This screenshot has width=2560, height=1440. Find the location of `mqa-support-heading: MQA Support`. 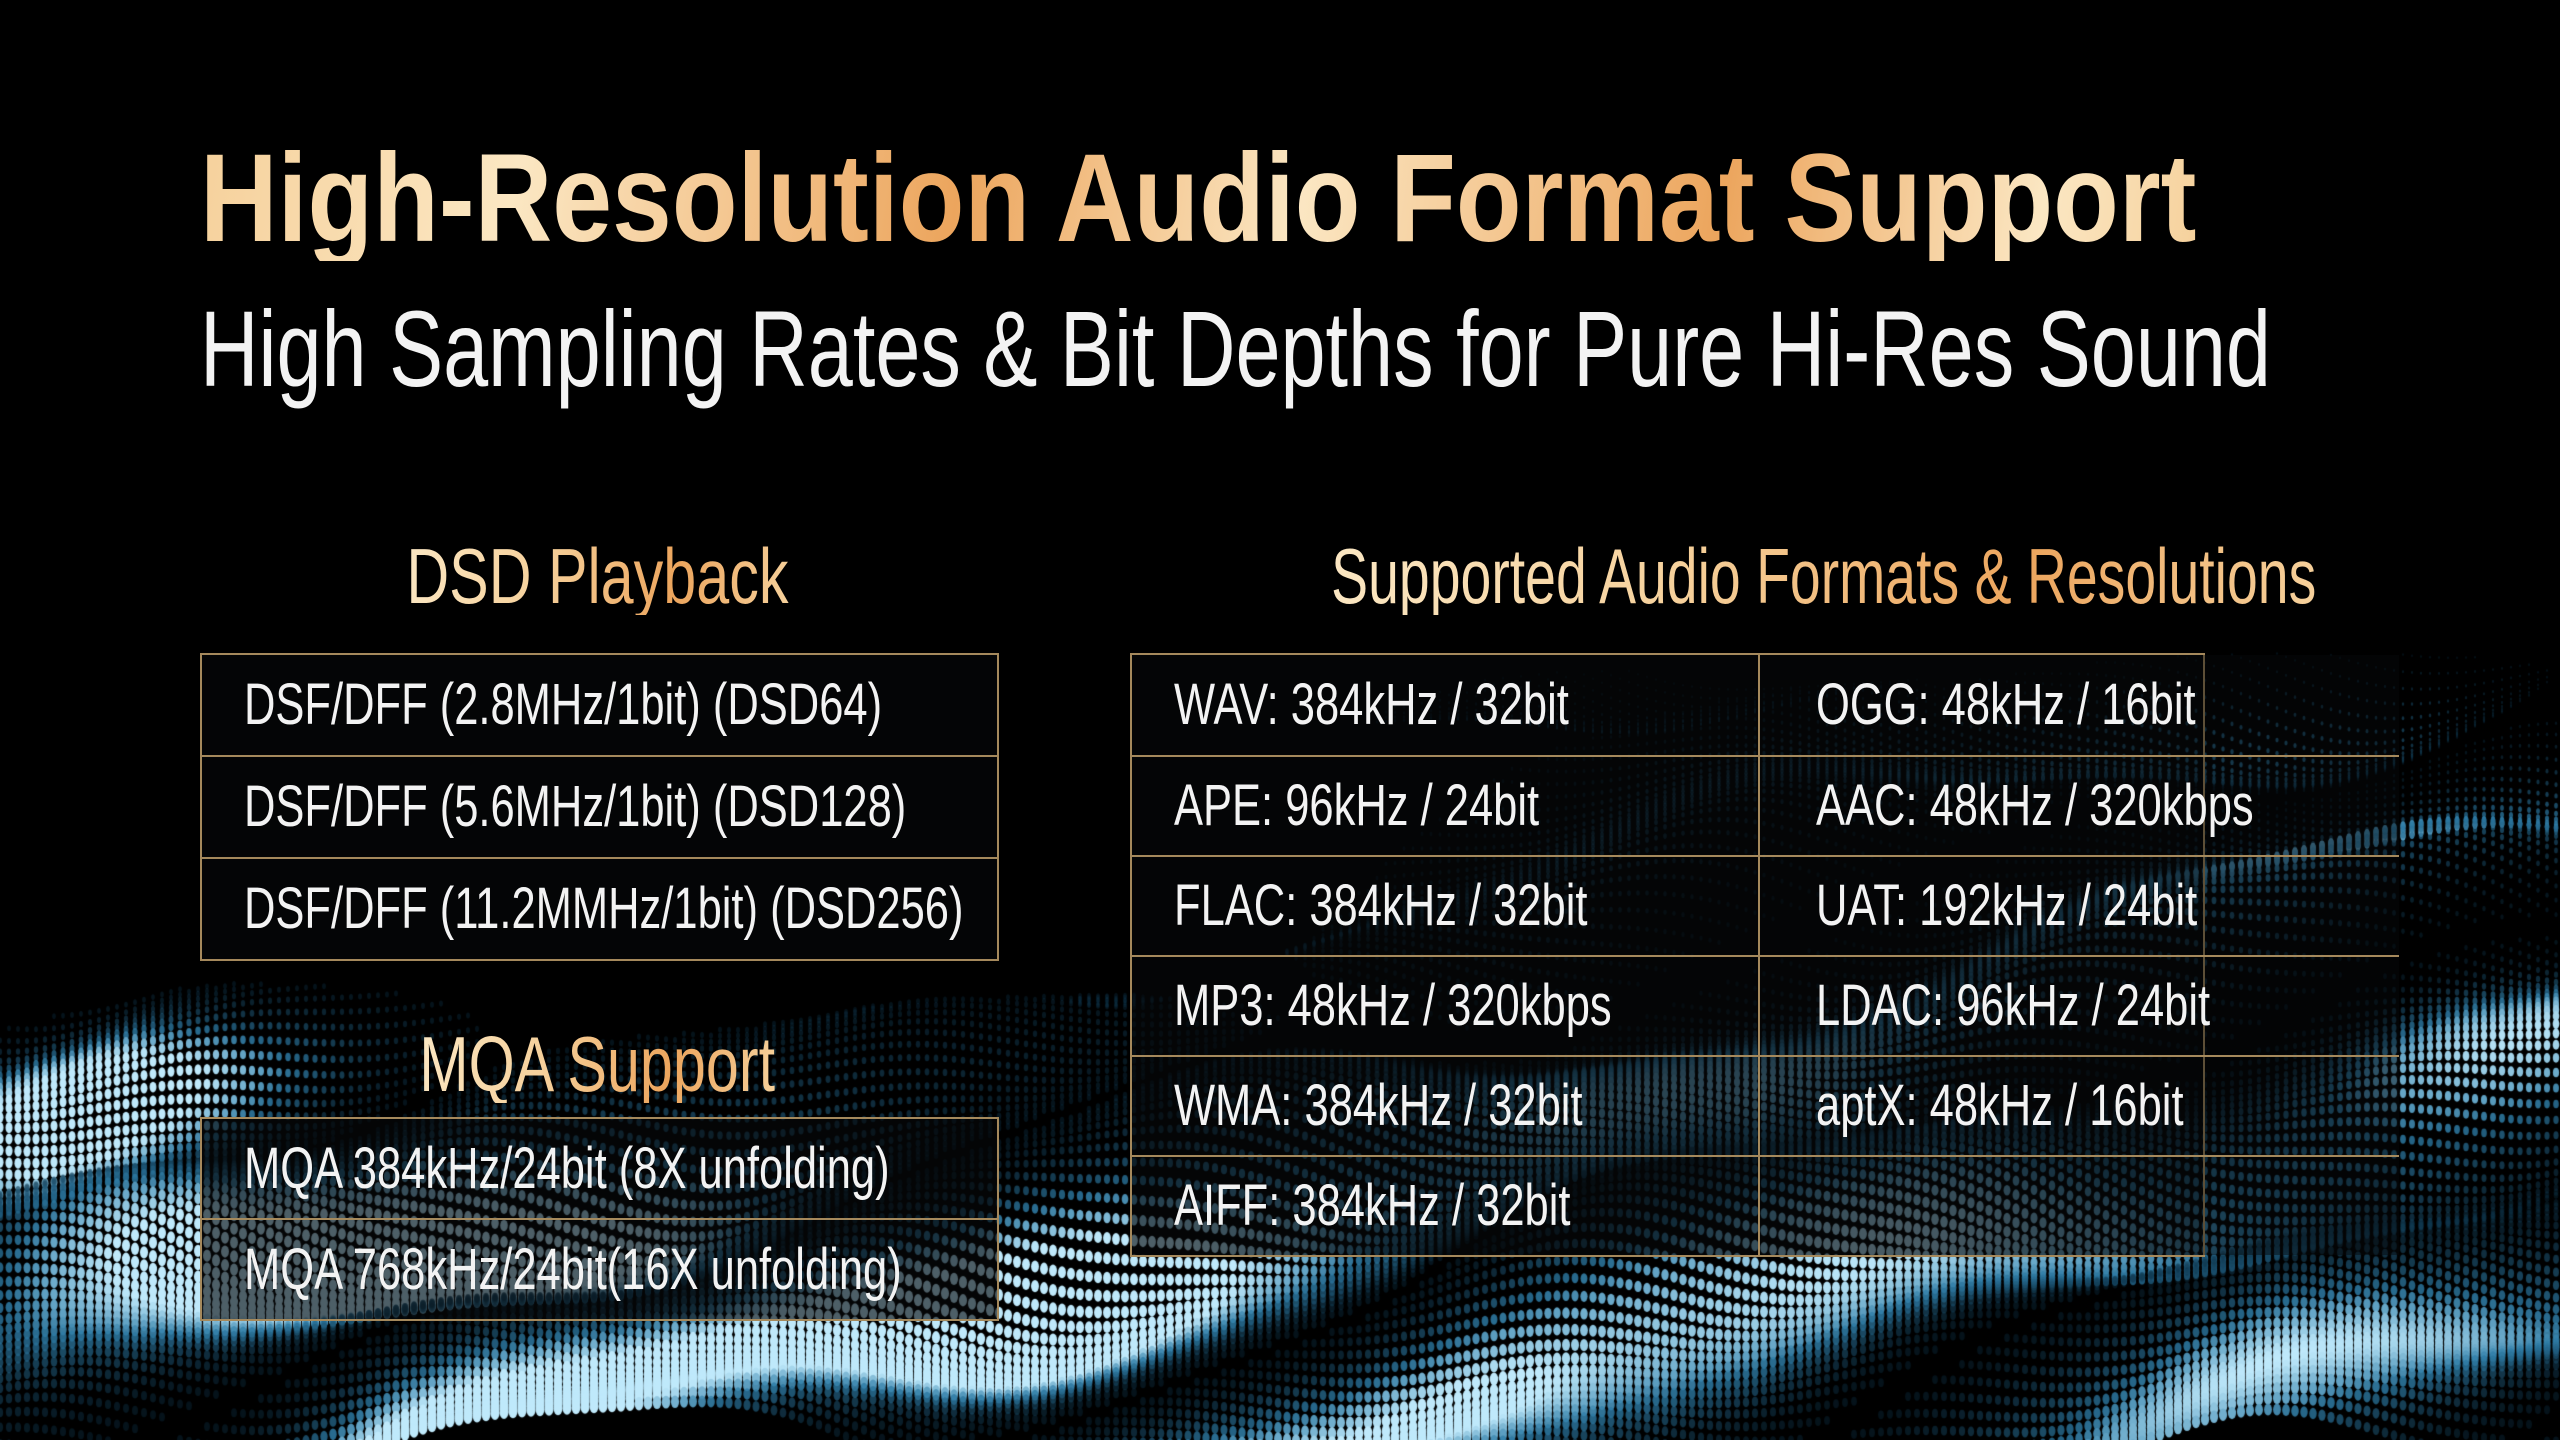

mqa-support-heading: MQA Support is located at coordinates (597, 1064).